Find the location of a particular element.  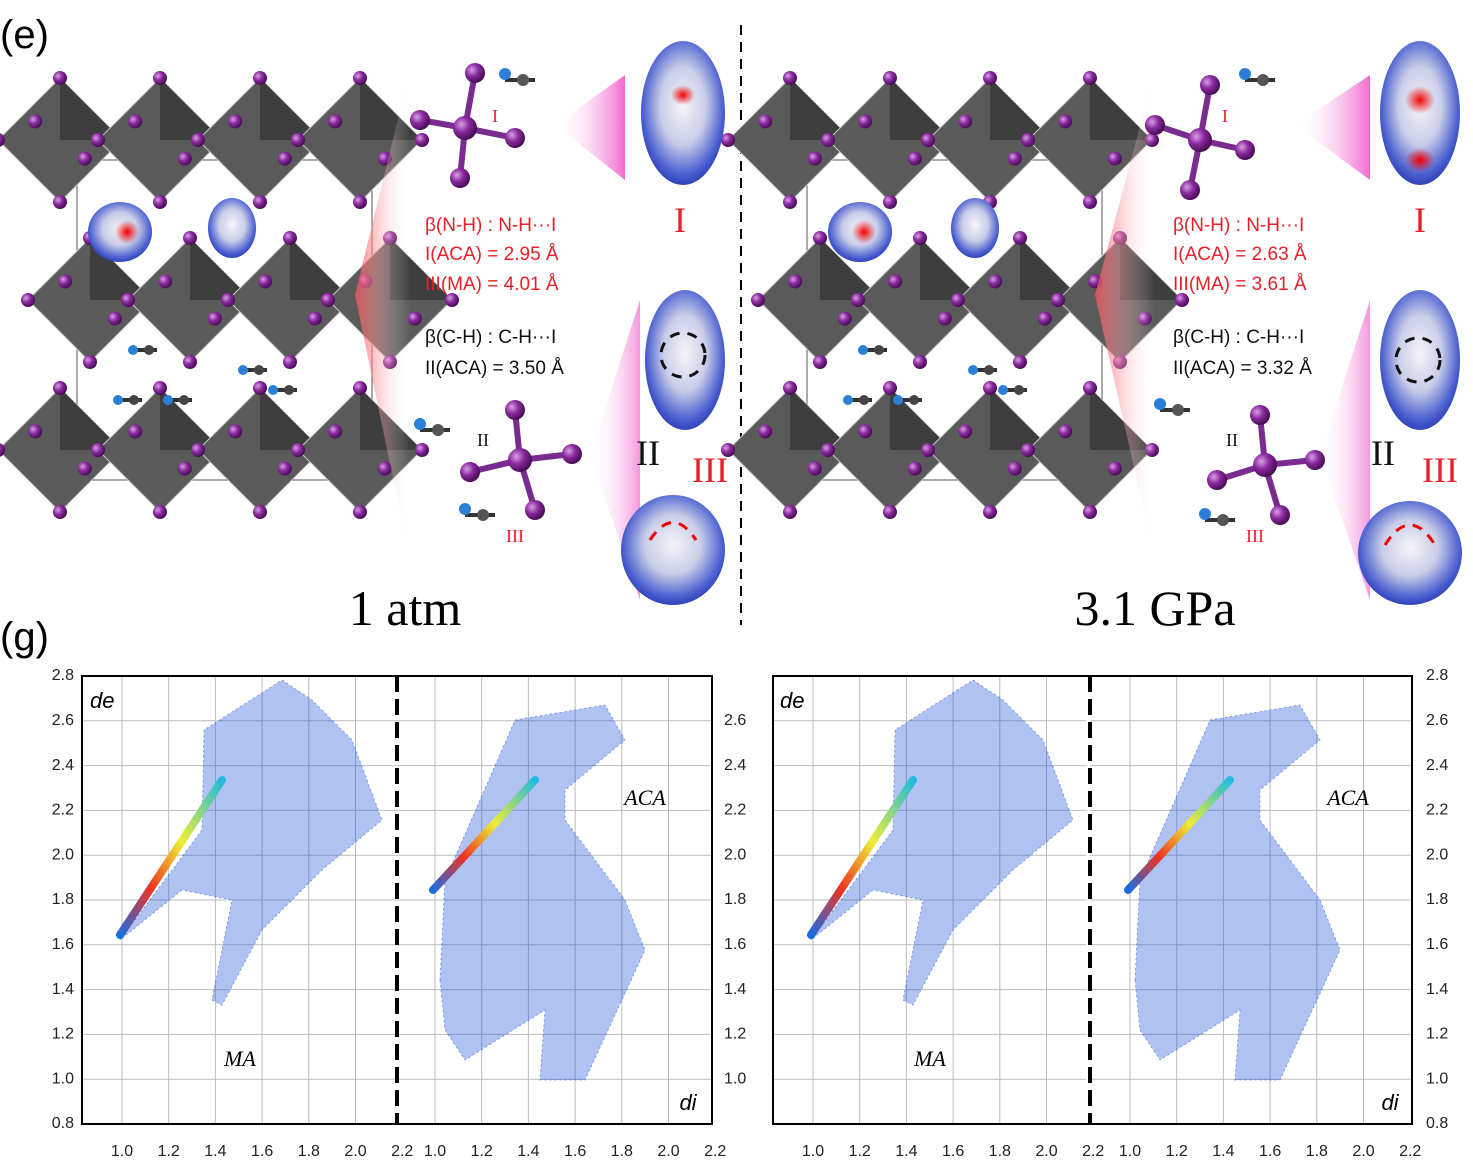

y-tick-label: 2.6 is located at coordinates (735, 720).